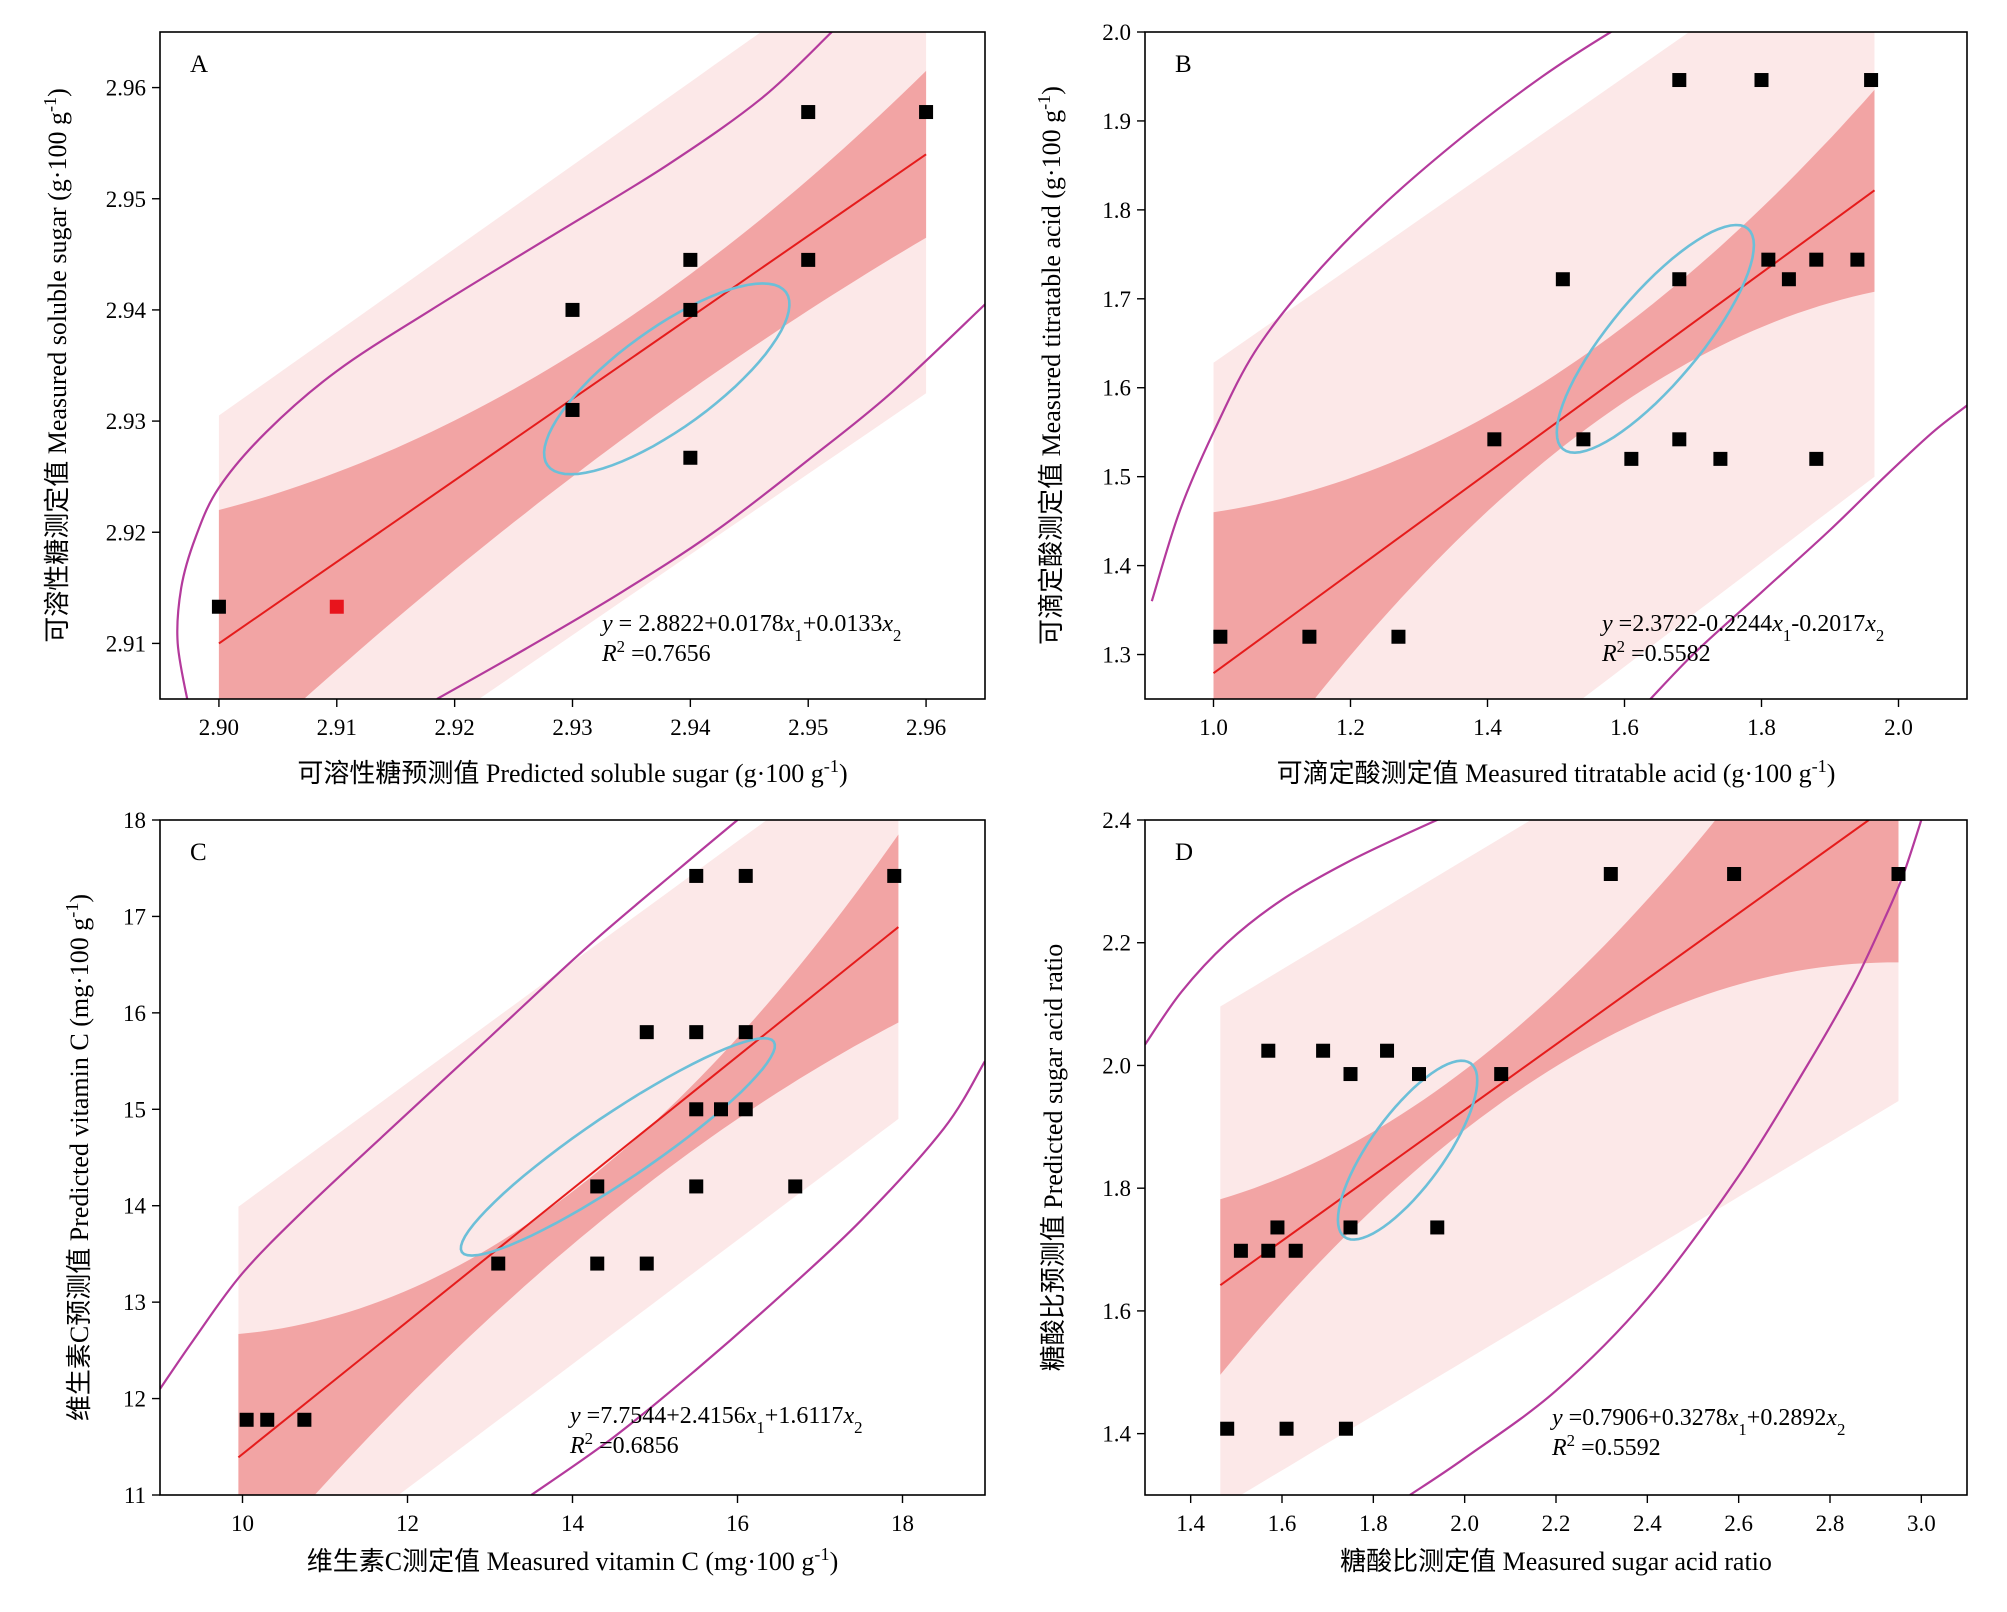  Describe the element at coordinates (1053, 1157) in the screenshot. I see `y-axis-label: 糖酸比预测值 Predicted sugar acid ratio` at that location.